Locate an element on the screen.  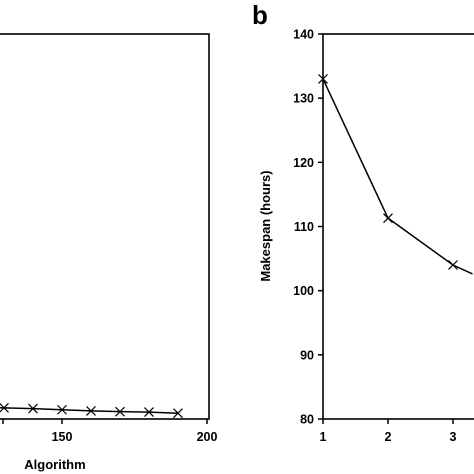
panel-b-series-line is located at coordinates (397, 176).